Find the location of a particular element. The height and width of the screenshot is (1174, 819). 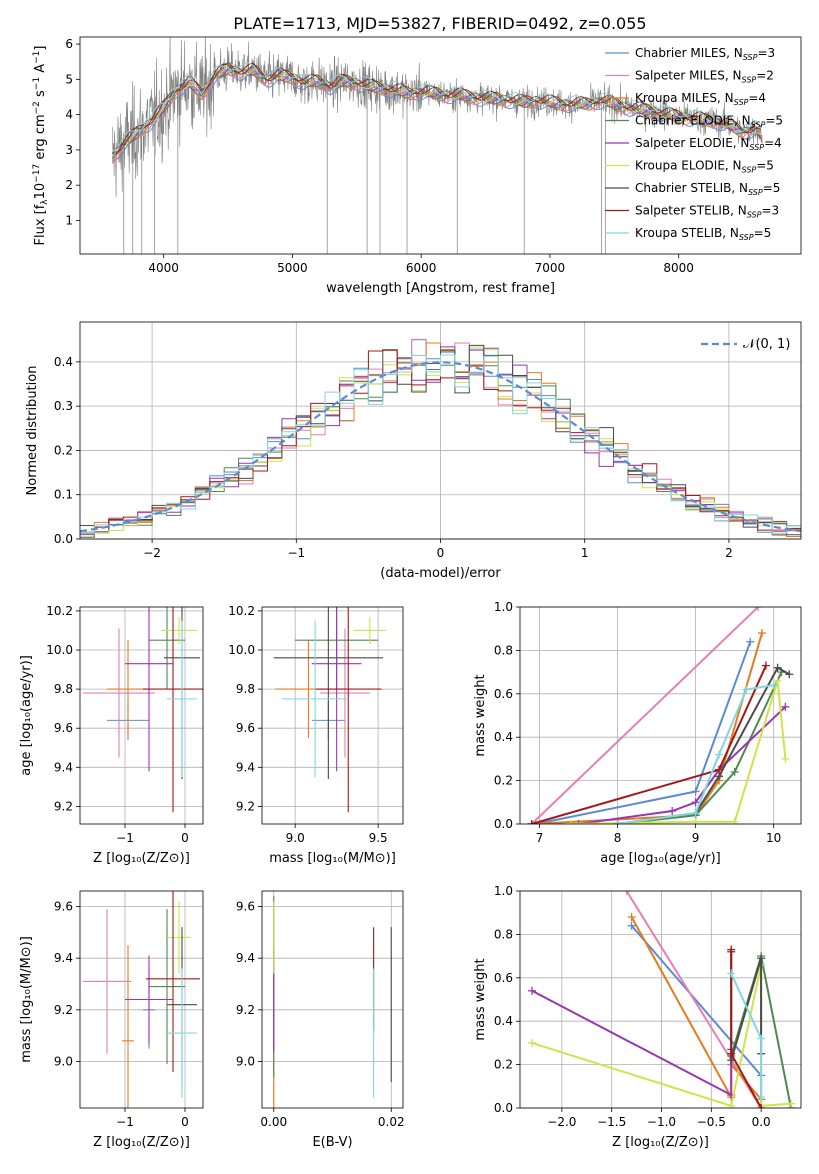

mass-weight-vs-Z-ytick-label: 0.2 is located at coordinates (503, 1065).